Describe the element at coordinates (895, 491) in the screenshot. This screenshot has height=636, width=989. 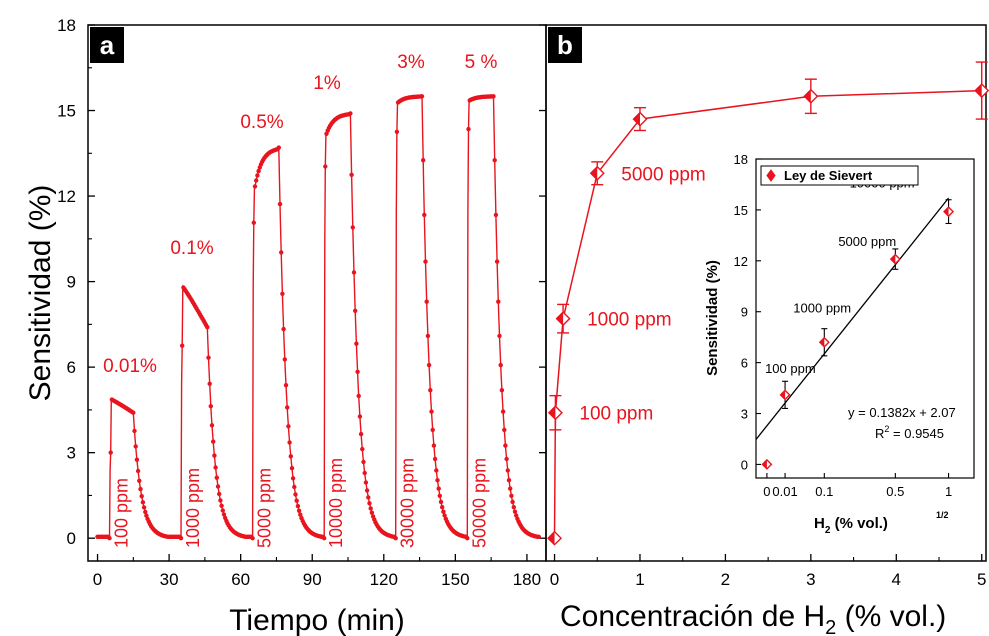
I see `inset-x-tick-label: 0.5` at that location.